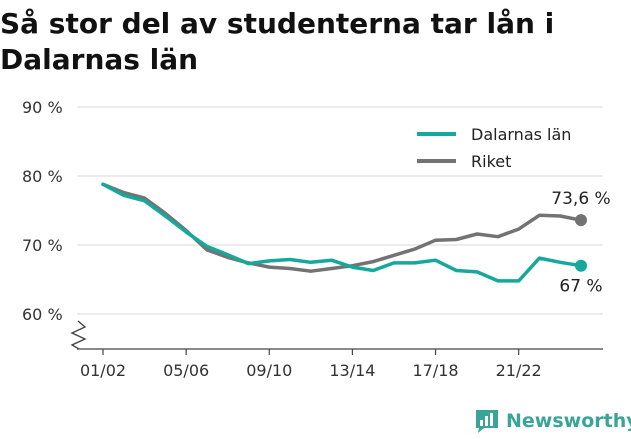 The width and height of the screenshot is (631, 439). What do you see at coordinates (42, 107) in the screenshot?
I see `y-tick-label: 90 %` at bounding box center [42, 107].